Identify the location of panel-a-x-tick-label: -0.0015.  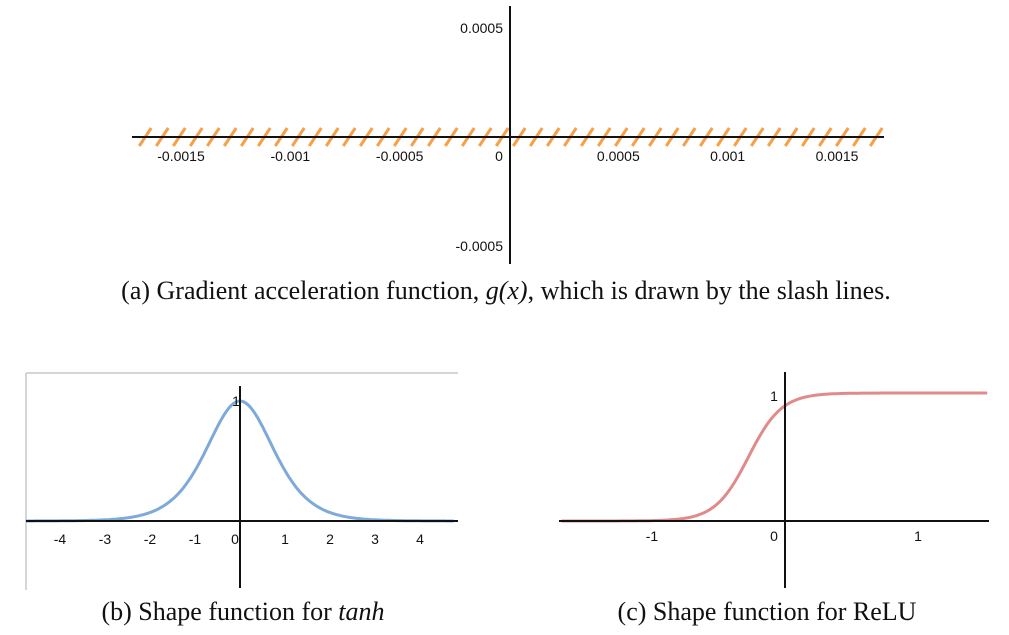
(181, 156).